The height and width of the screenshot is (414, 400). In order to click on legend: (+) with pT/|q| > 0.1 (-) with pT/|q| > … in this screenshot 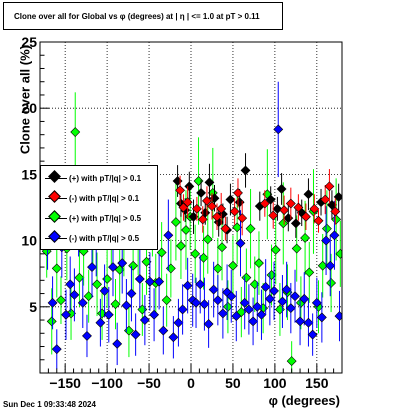, I will do `click(99, 207)`.